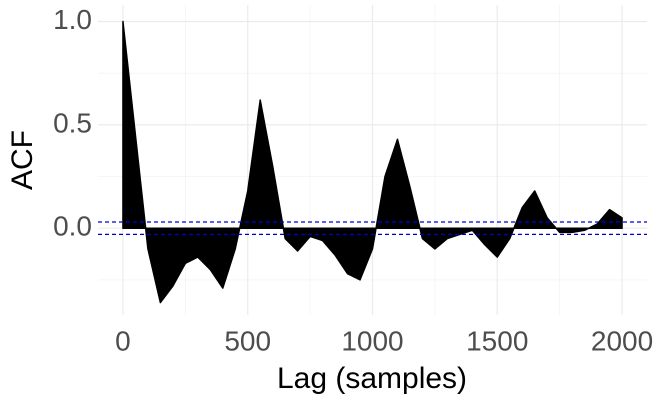 This screenshot has width=656, height=405. Describe the element at coordinates (72, 122) in the screenshot. I see `y-tick-label: 0.5` at that location.